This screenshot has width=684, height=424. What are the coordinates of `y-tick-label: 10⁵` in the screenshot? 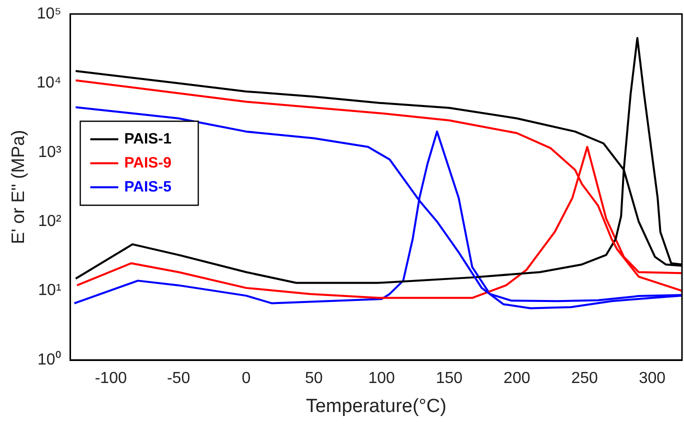 It's located at (49, 13).